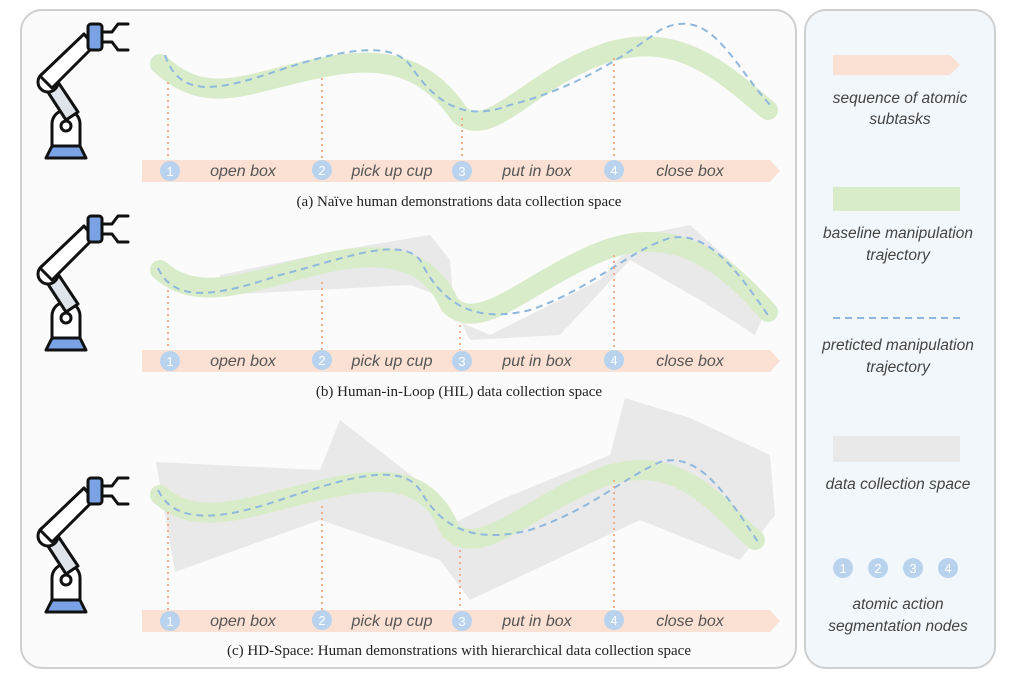 Image resolution: width=1009 pixels, height=678 pixels. I want to click on node-4-c, so click(614, 620).